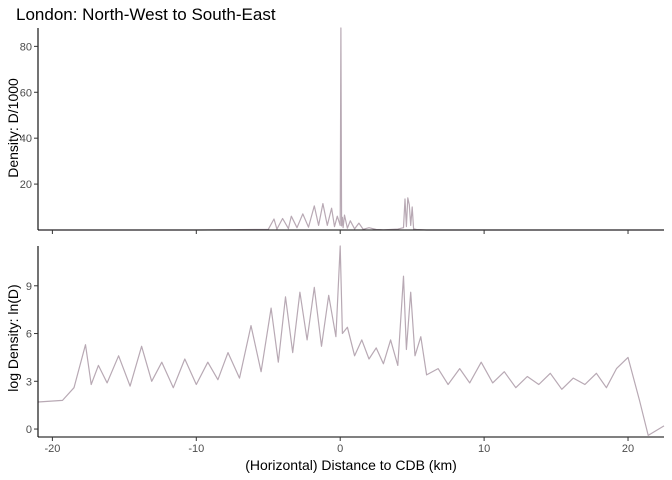  I want to click on top-panel-y-tick-label: 20, so click(26, 185).